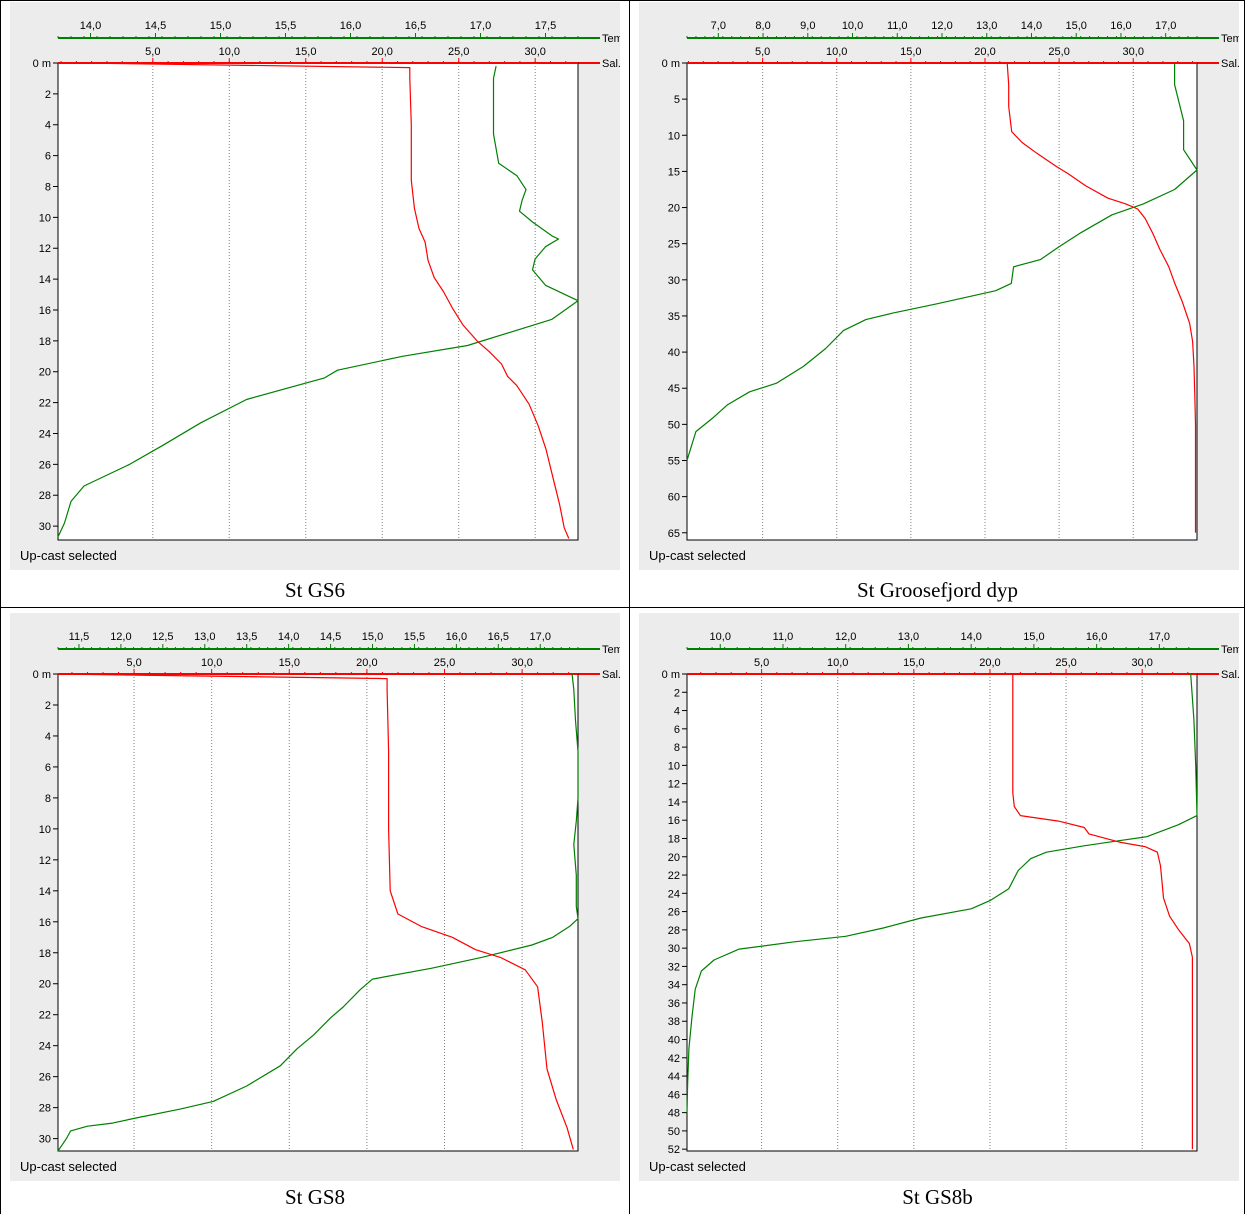 The height and width of the screenshot is (1214, 1245). I want to click on depth-tick-label: 24, so click(45, 1047).